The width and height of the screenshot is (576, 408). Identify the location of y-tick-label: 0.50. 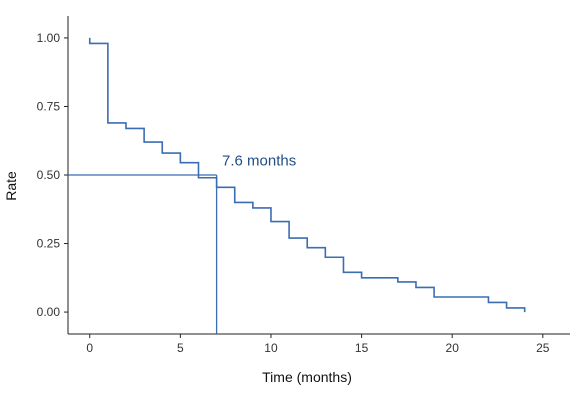
(49, 175).